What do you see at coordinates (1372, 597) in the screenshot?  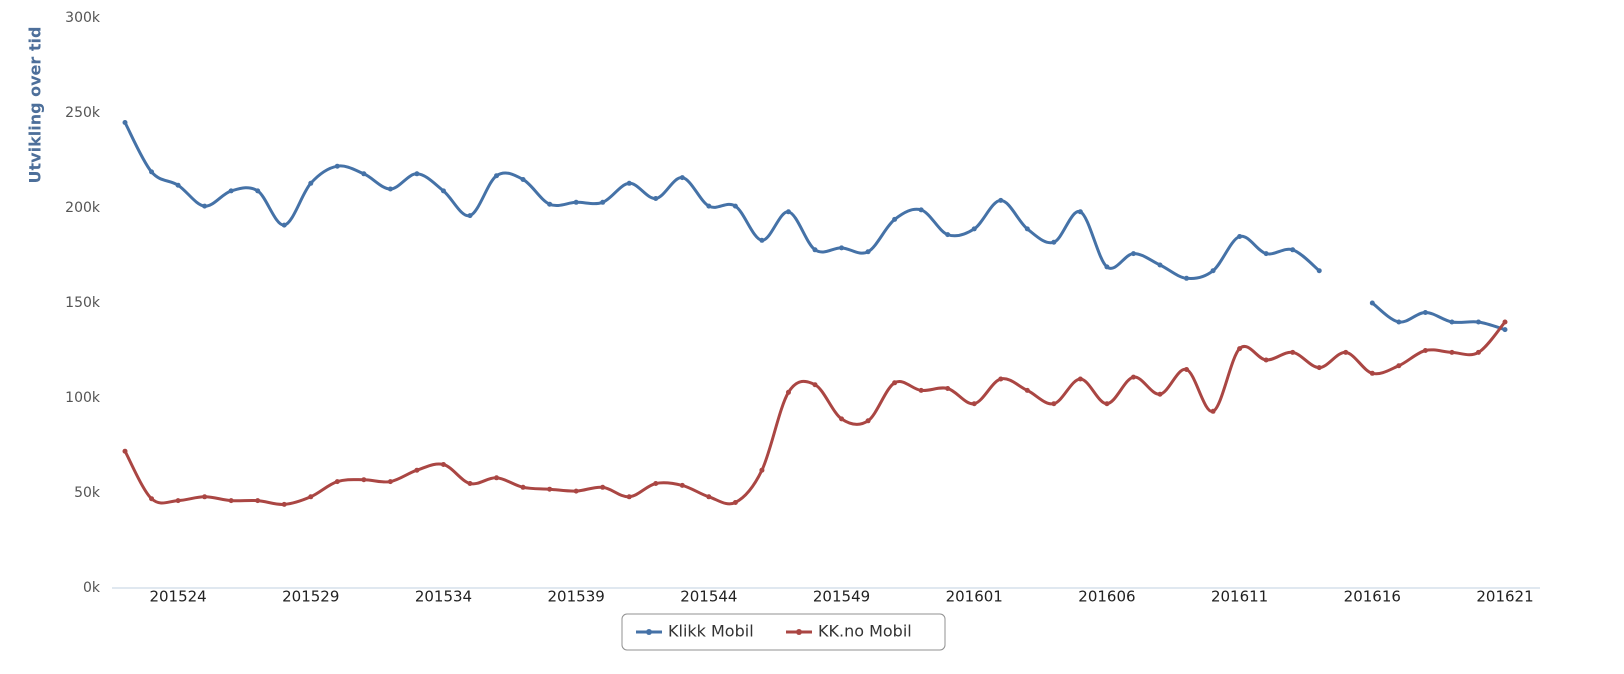 I see `x-tick-label: 201616` at bounding box center [1372, 597].